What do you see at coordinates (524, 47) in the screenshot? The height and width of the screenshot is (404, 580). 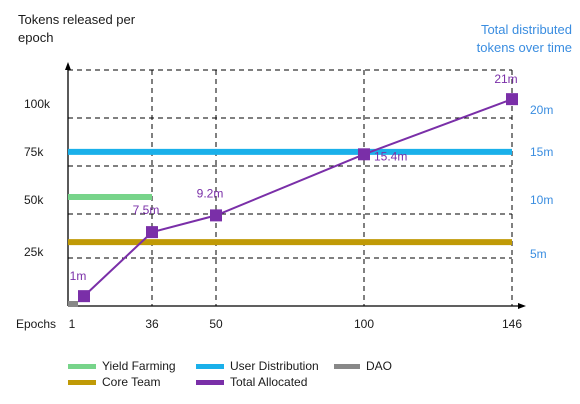 I see `right-axis-title-line-1: tokens over time` at bounding box center [524, 47].